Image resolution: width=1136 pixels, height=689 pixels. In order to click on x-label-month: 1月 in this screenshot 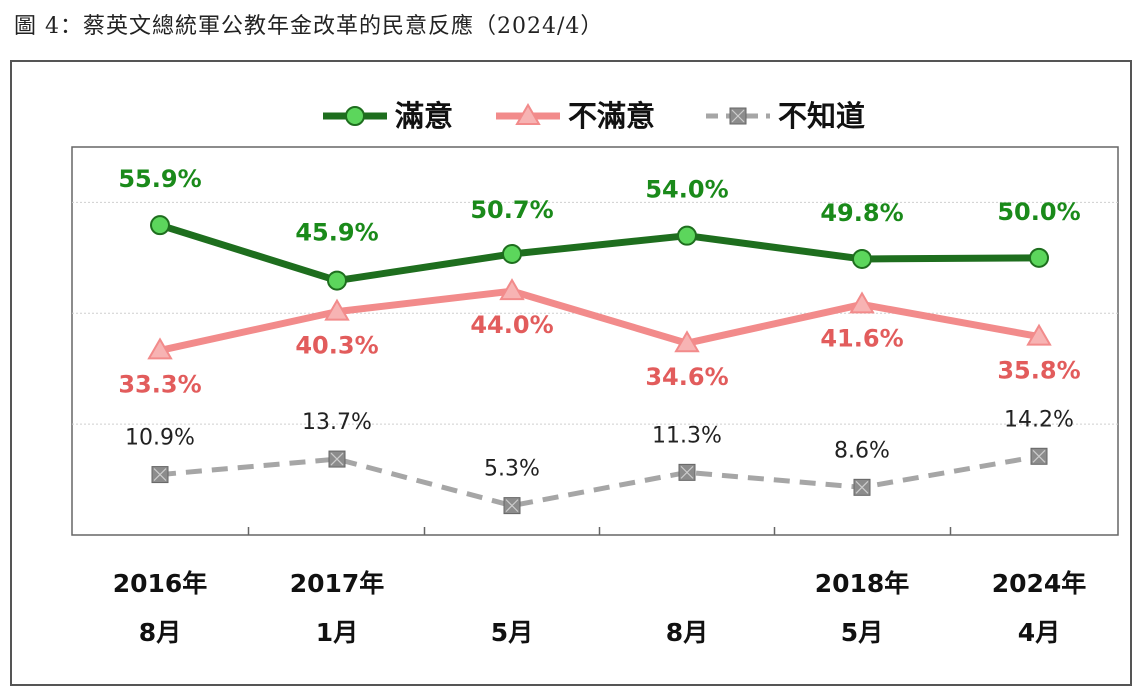, I will do `click(337, 632)`.